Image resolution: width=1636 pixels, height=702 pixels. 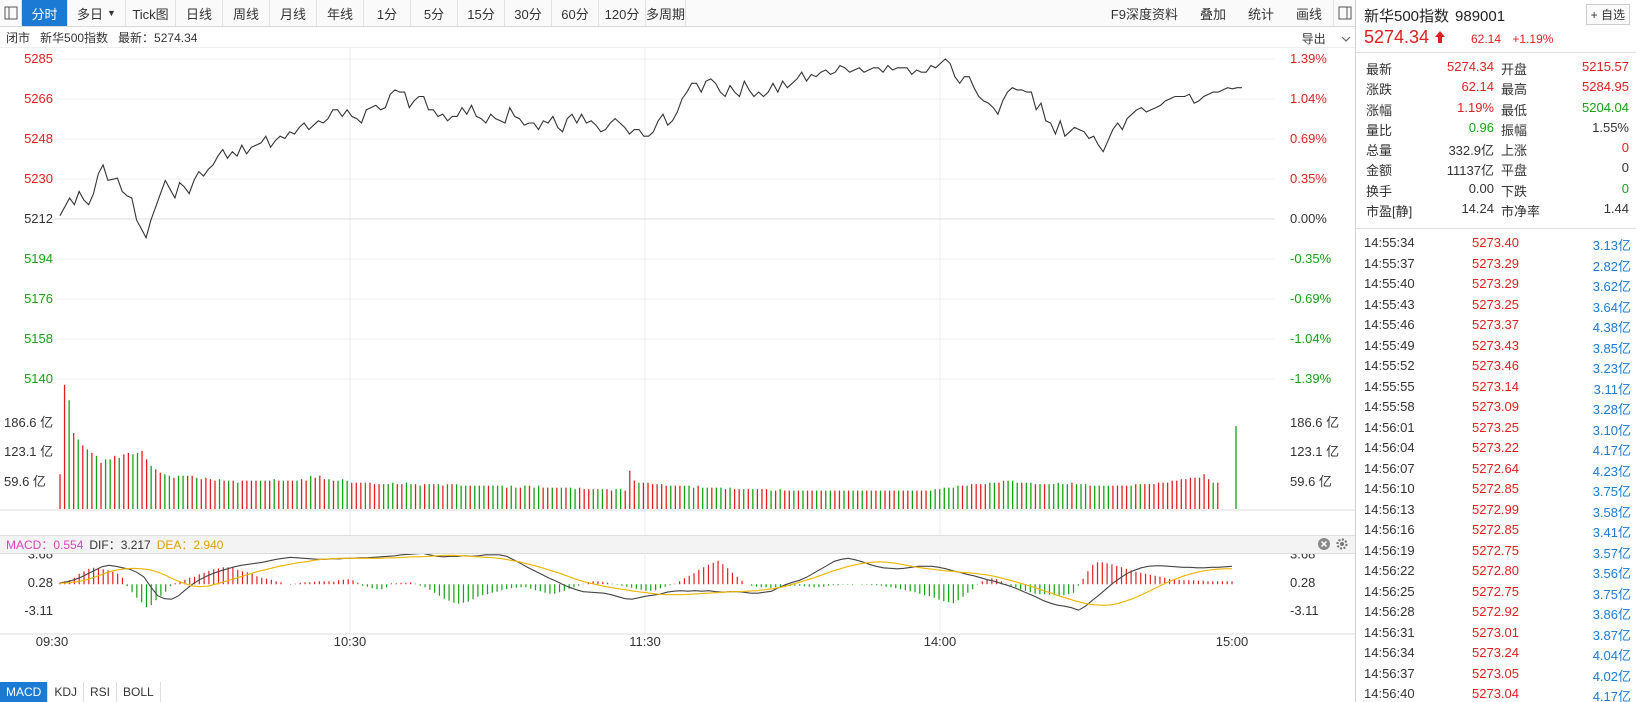 I want to click on stat-label: 总量, so click(x=1379, y=151).